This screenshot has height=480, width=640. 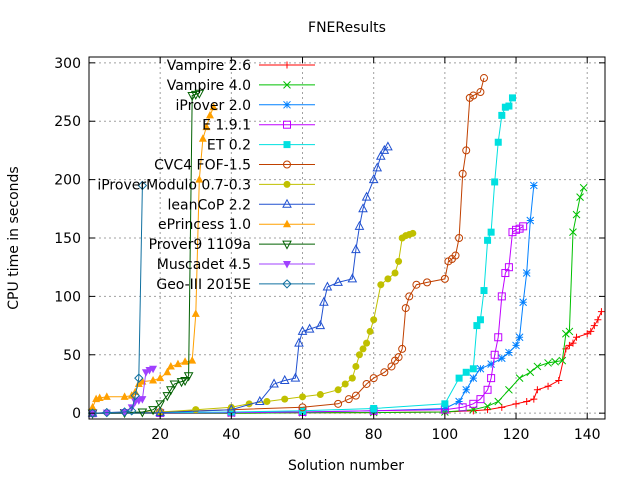 I want to click on y-tick-label: 100, so click(x=67, y=297).